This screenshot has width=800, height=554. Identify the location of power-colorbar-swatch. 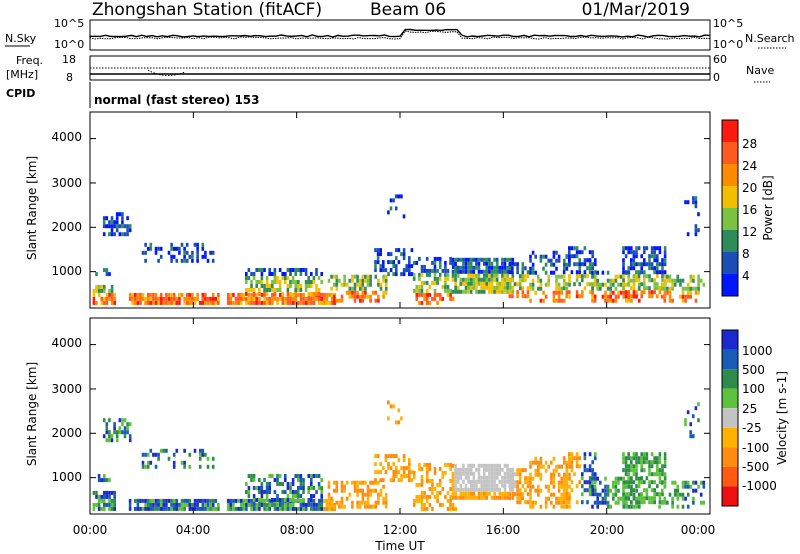
(730, 175).